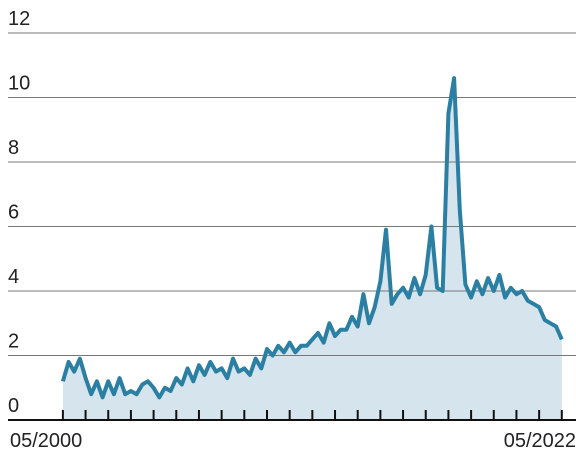  What do you see at coordinates (13, 342) in the screenshot?
I see `y-tick-label: 2` at bounding box center [13, 342].